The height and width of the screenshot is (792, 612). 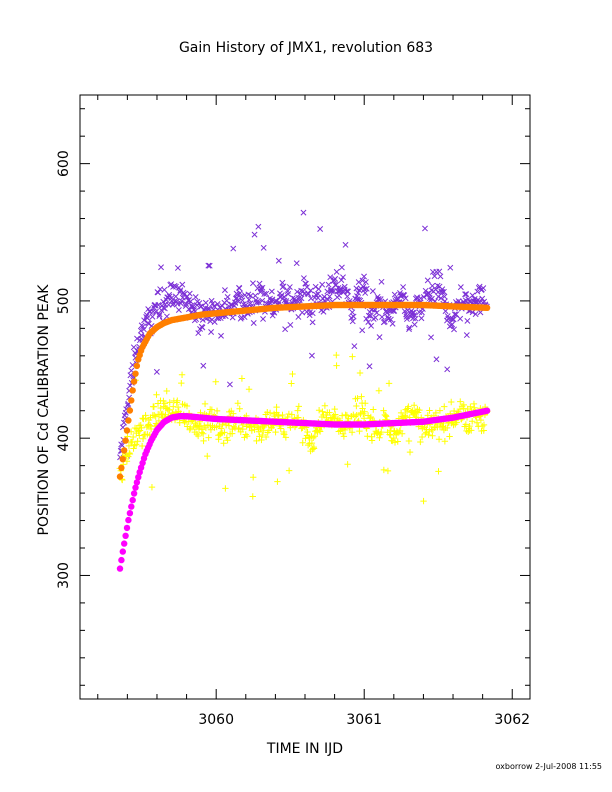 I want to click on y-tick-label: 300, so click(x=64, y=575).